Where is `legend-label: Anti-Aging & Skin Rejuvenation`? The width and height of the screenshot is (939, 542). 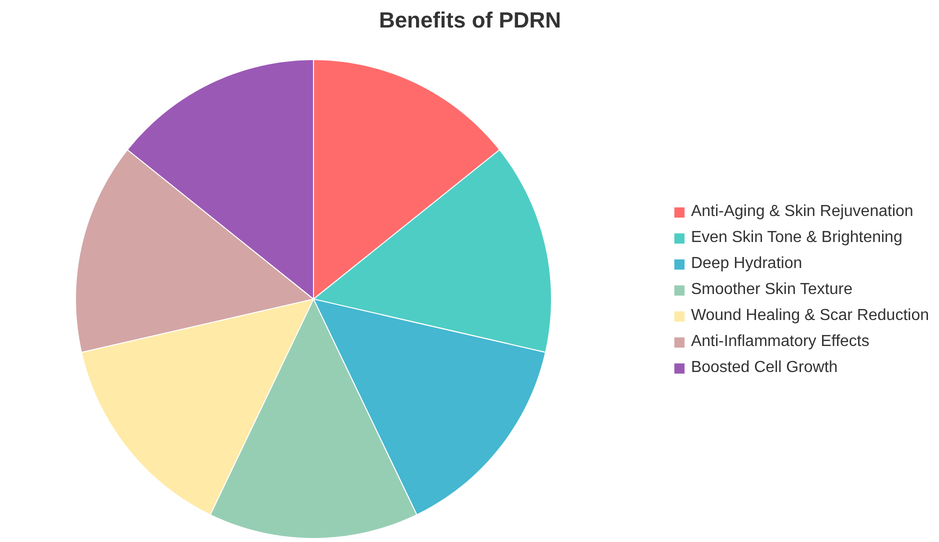 legend-label: Anti-Aging & Skin Rejuvenation is located at coordinates (802, 211).